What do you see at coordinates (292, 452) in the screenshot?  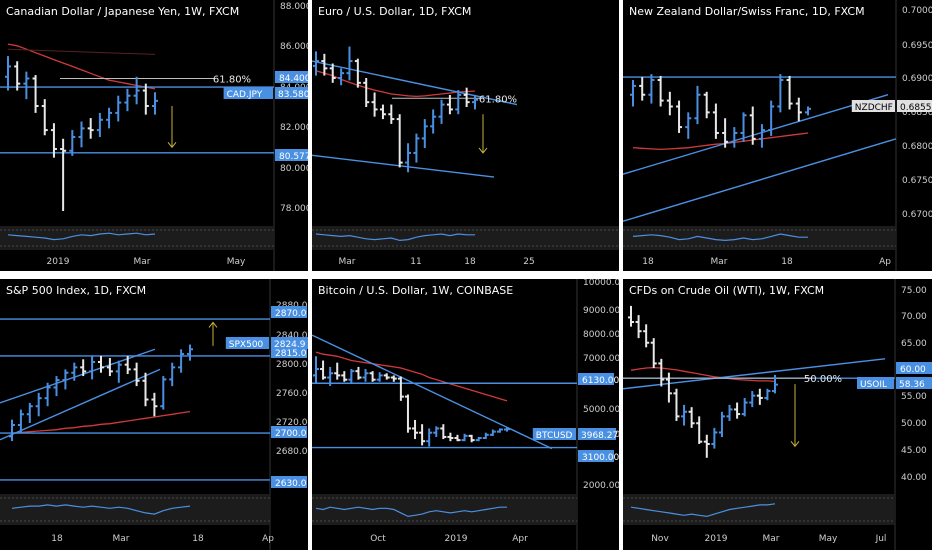 I see `y-tick-label: 2680.0` at bounding box center [292, 452].